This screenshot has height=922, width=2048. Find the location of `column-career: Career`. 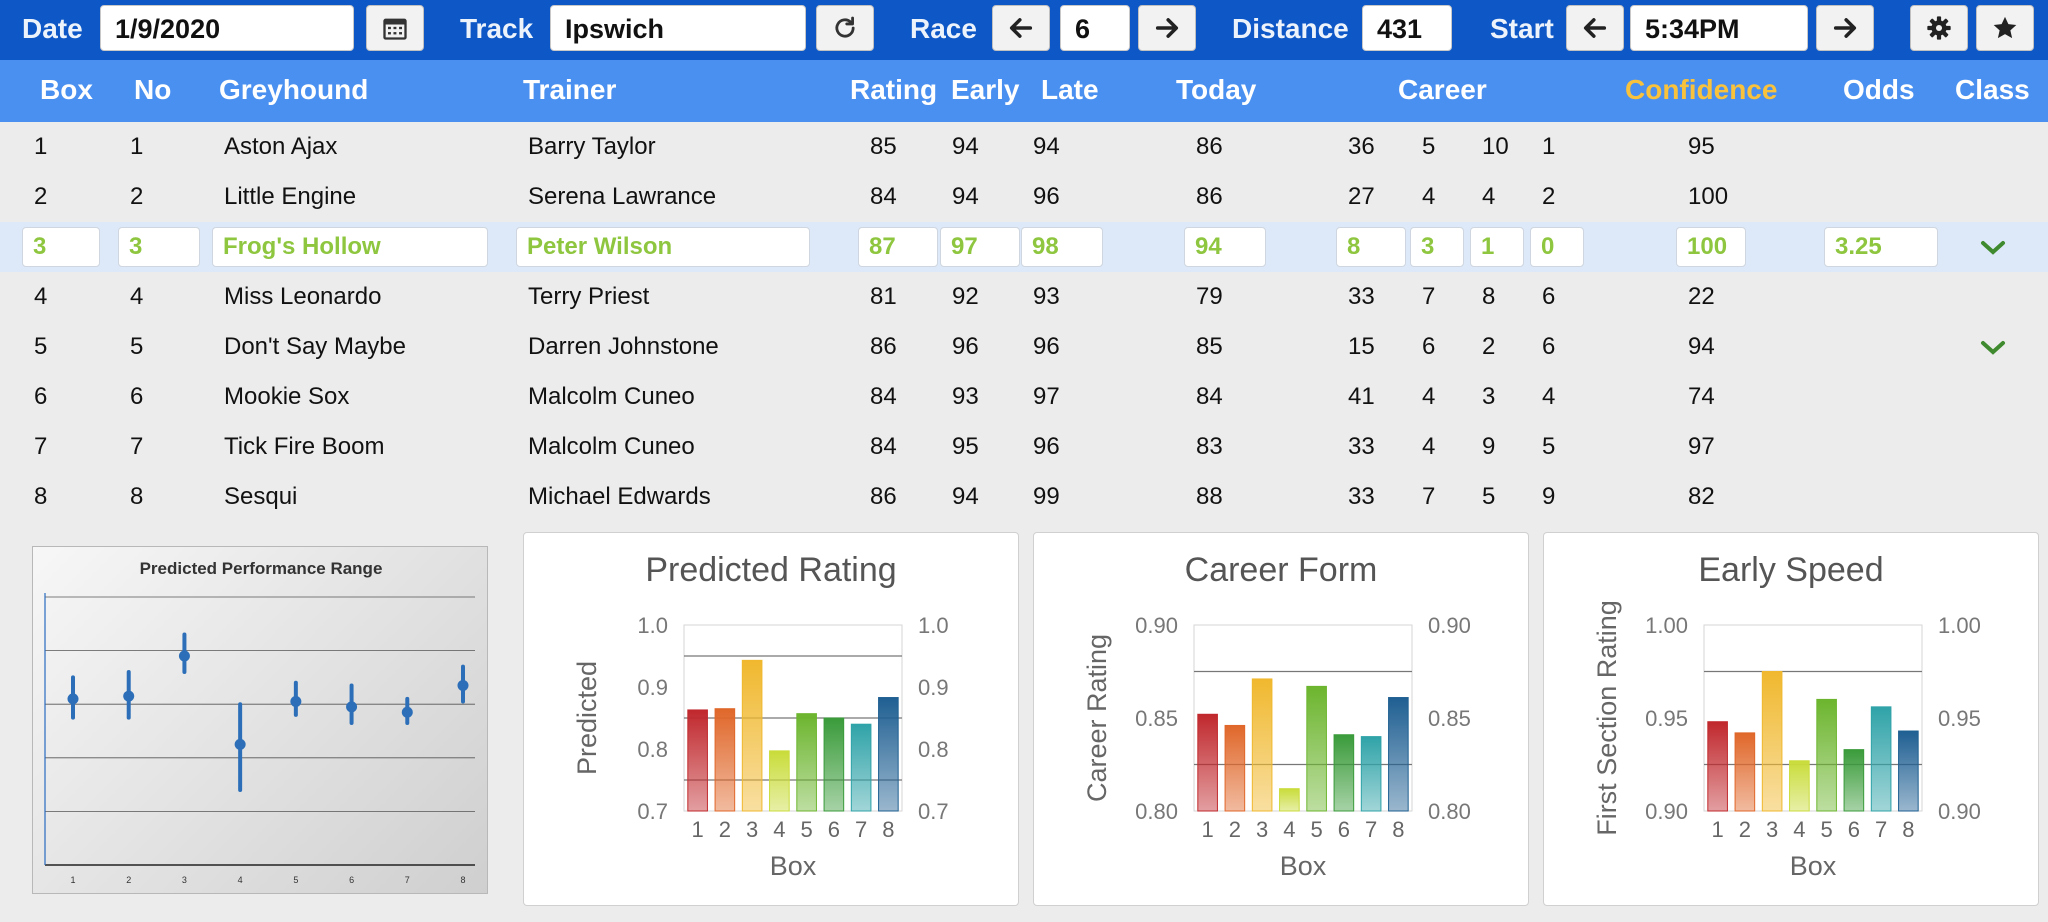

column-career: Career is located at coordinates (1442, 89).